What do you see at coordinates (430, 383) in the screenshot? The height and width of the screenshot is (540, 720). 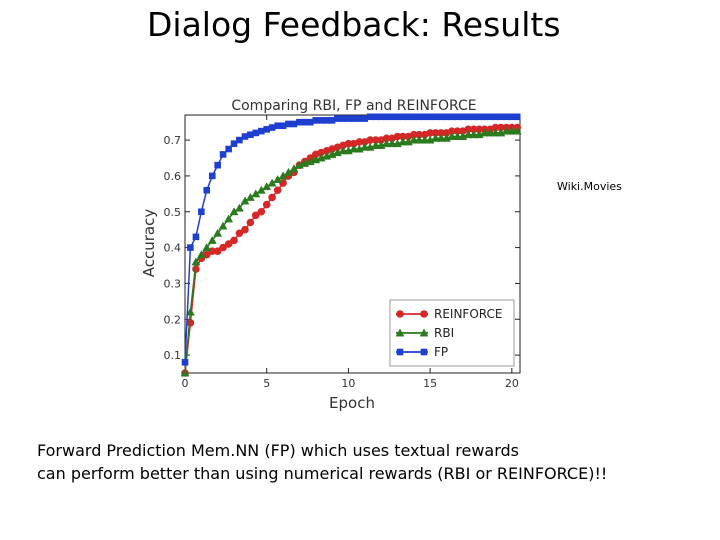 I see `x-tick-label: 15` at bounding box center [430, 383].